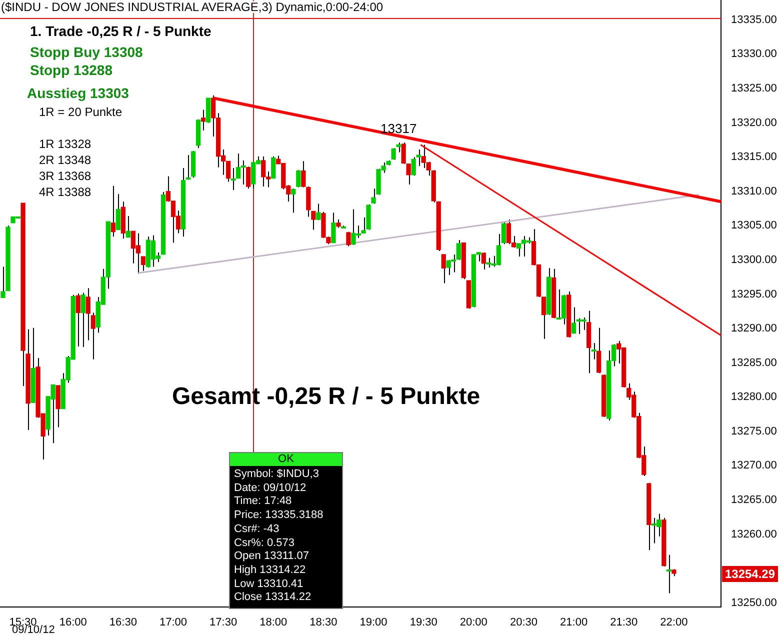 The width and height of the screenshot is (779, 637). What do you see at coordinates (71, 70) in the screenshot?
I see `annotation: Stopp 13288` at bounding box center [71, 70].